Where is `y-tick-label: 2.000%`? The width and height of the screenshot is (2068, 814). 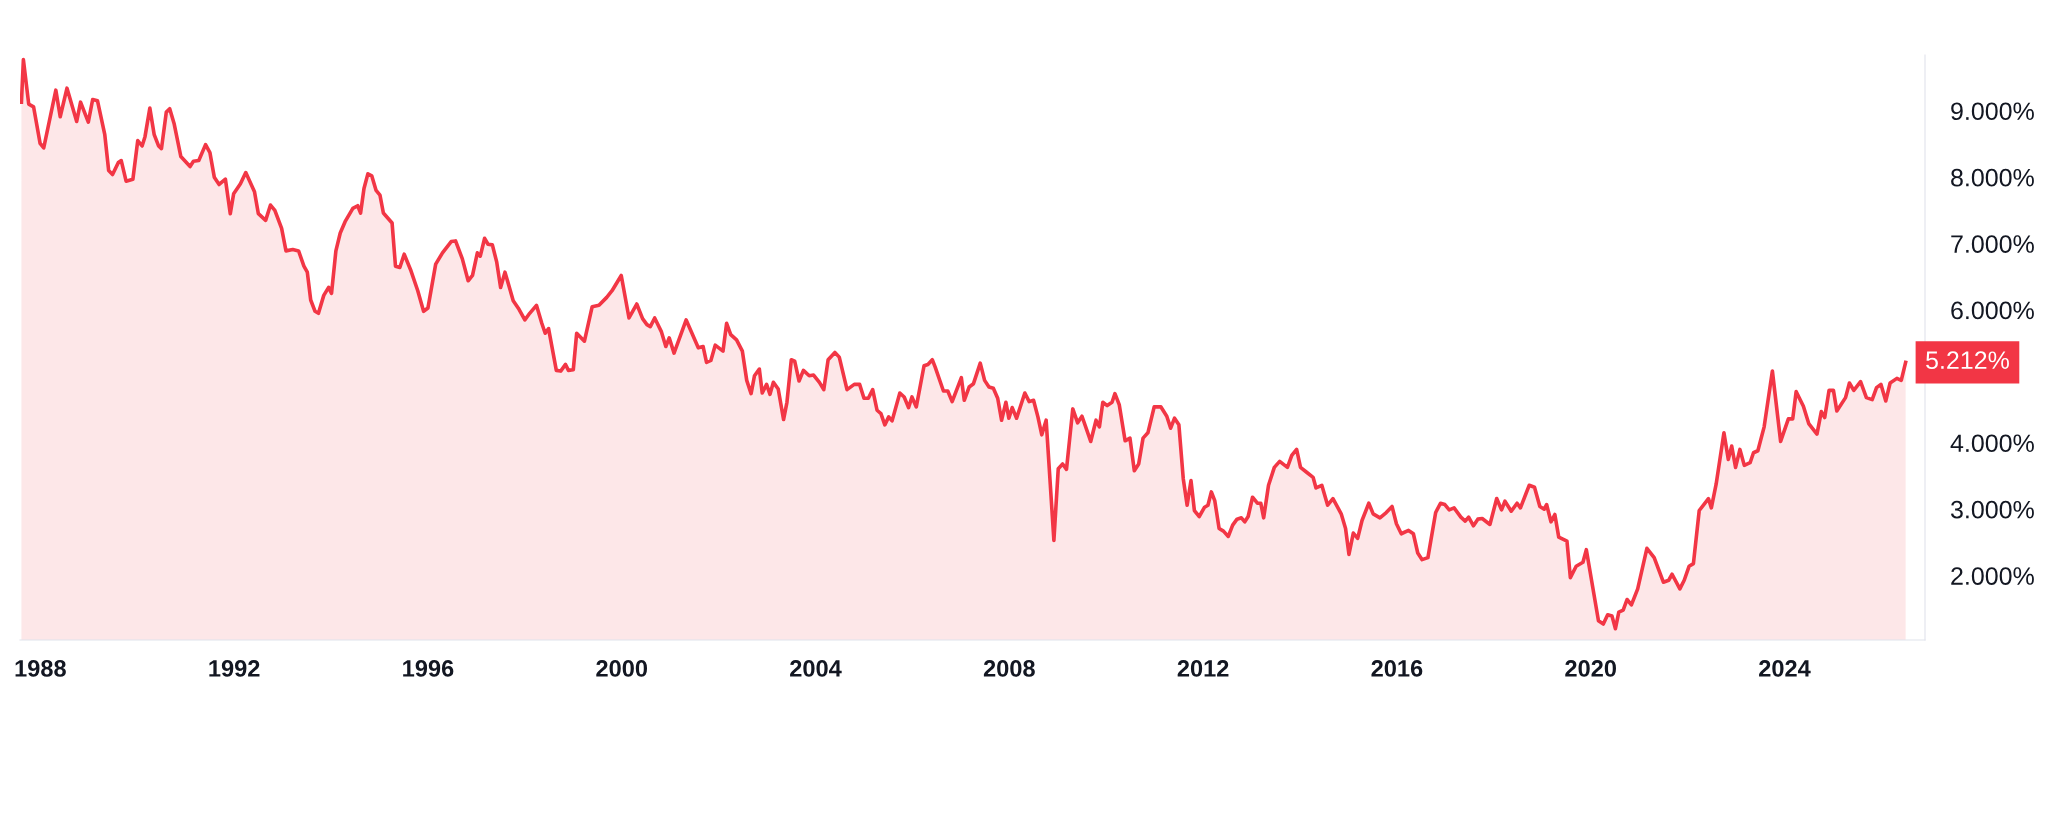
y-tick-label: 2.000% is located at coordinates (1992, 576).